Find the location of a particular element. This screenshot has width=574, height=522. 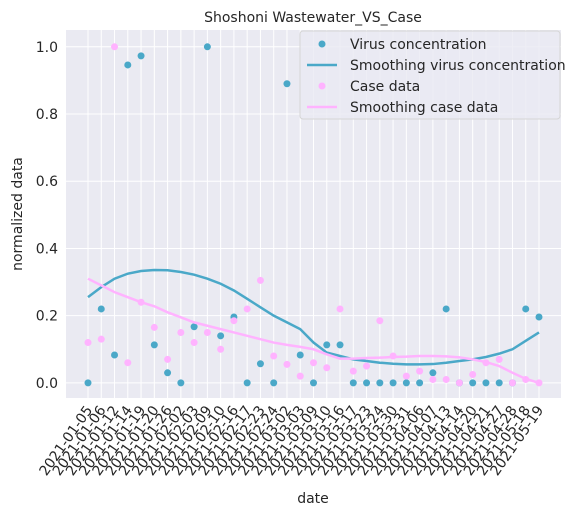

y-tick-label: 0.4 is located at coordinates (47, 249).